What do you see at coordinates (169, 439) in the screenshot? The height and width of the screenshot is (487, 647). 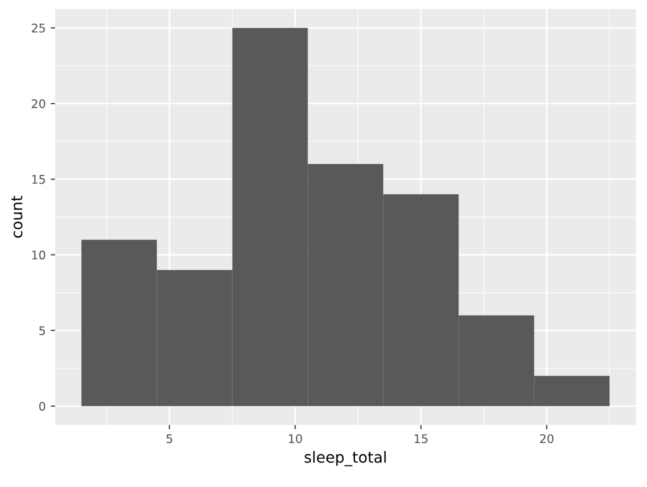 I see `x-tick-label: 5` at bounding box center [169, 439].